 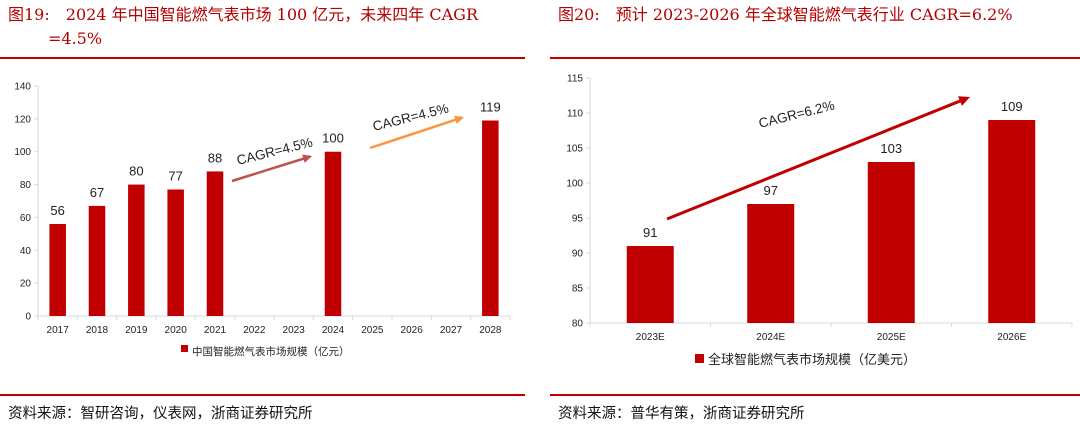 What do you see at coordinates (271, 14) in the screenshot?
I see `figure-title-left-line1: 2024 年中国智能燃气表市场 100 亿元，未来四年 CAGR` at bounding box center [271, 14].